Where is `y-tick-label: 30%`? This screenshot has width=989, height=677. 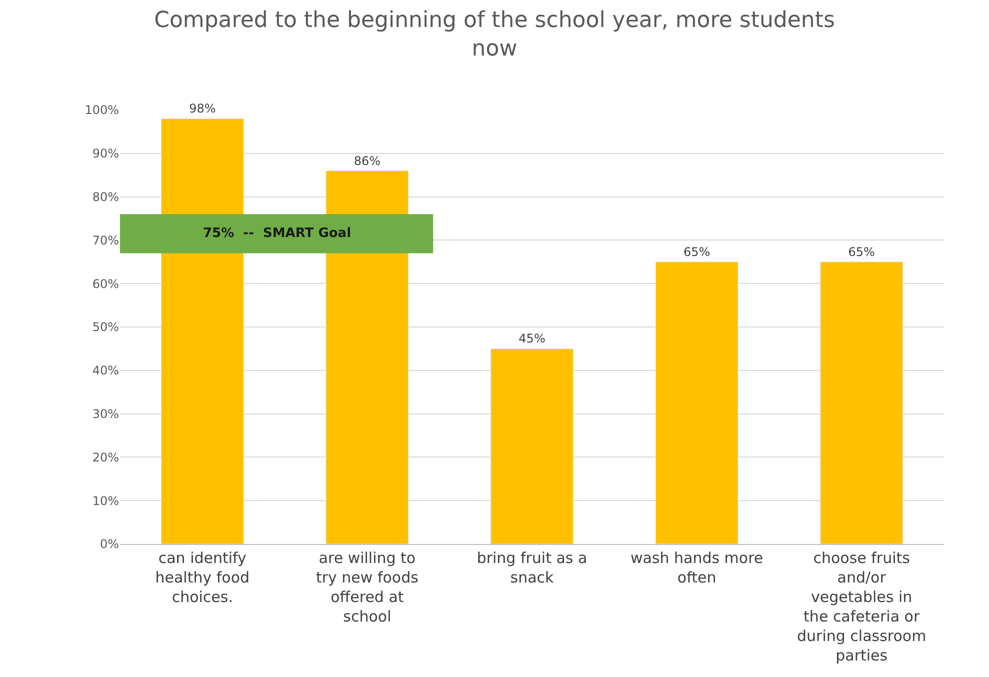 y-tick-label: 30% is located at coordinates (105, 414).